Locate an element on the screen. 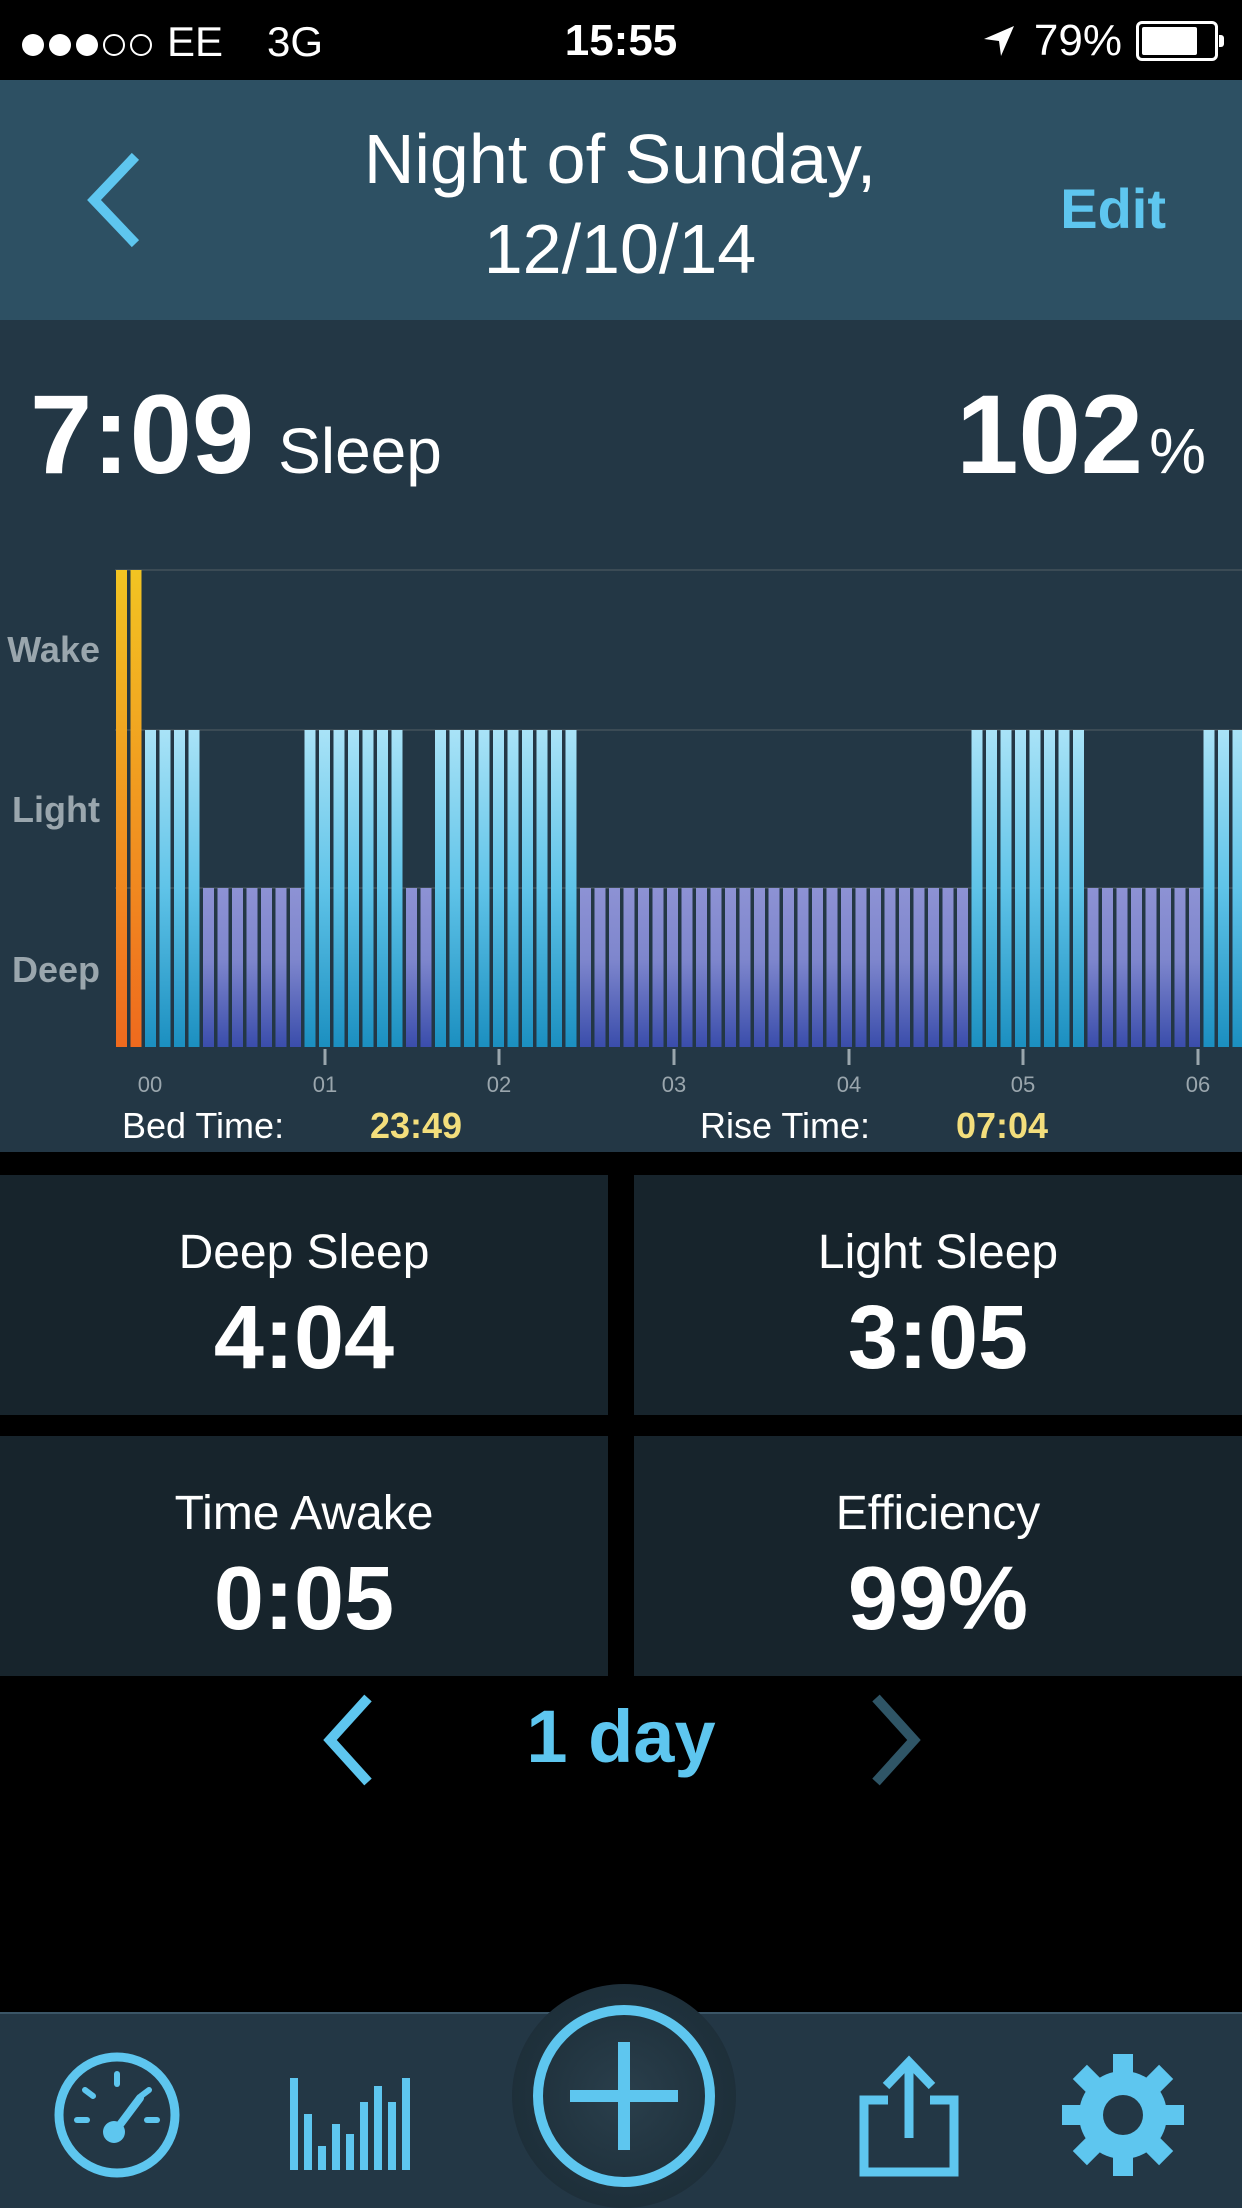 The image size is (1242, 2208). chart-x-axis: 00 01 02 03 04 05 06 is located at coordinates (674, 1073).